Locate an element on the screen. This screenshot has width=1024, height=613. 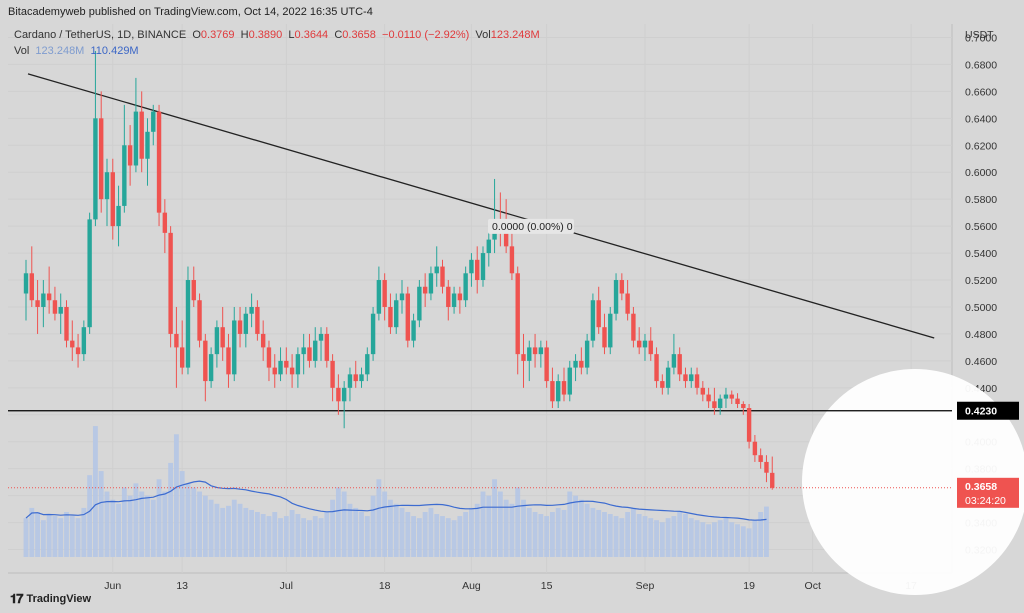
symbol-name: Cardano / TetherUS, 1D, BINANCE is located at coordinates (100, 35).